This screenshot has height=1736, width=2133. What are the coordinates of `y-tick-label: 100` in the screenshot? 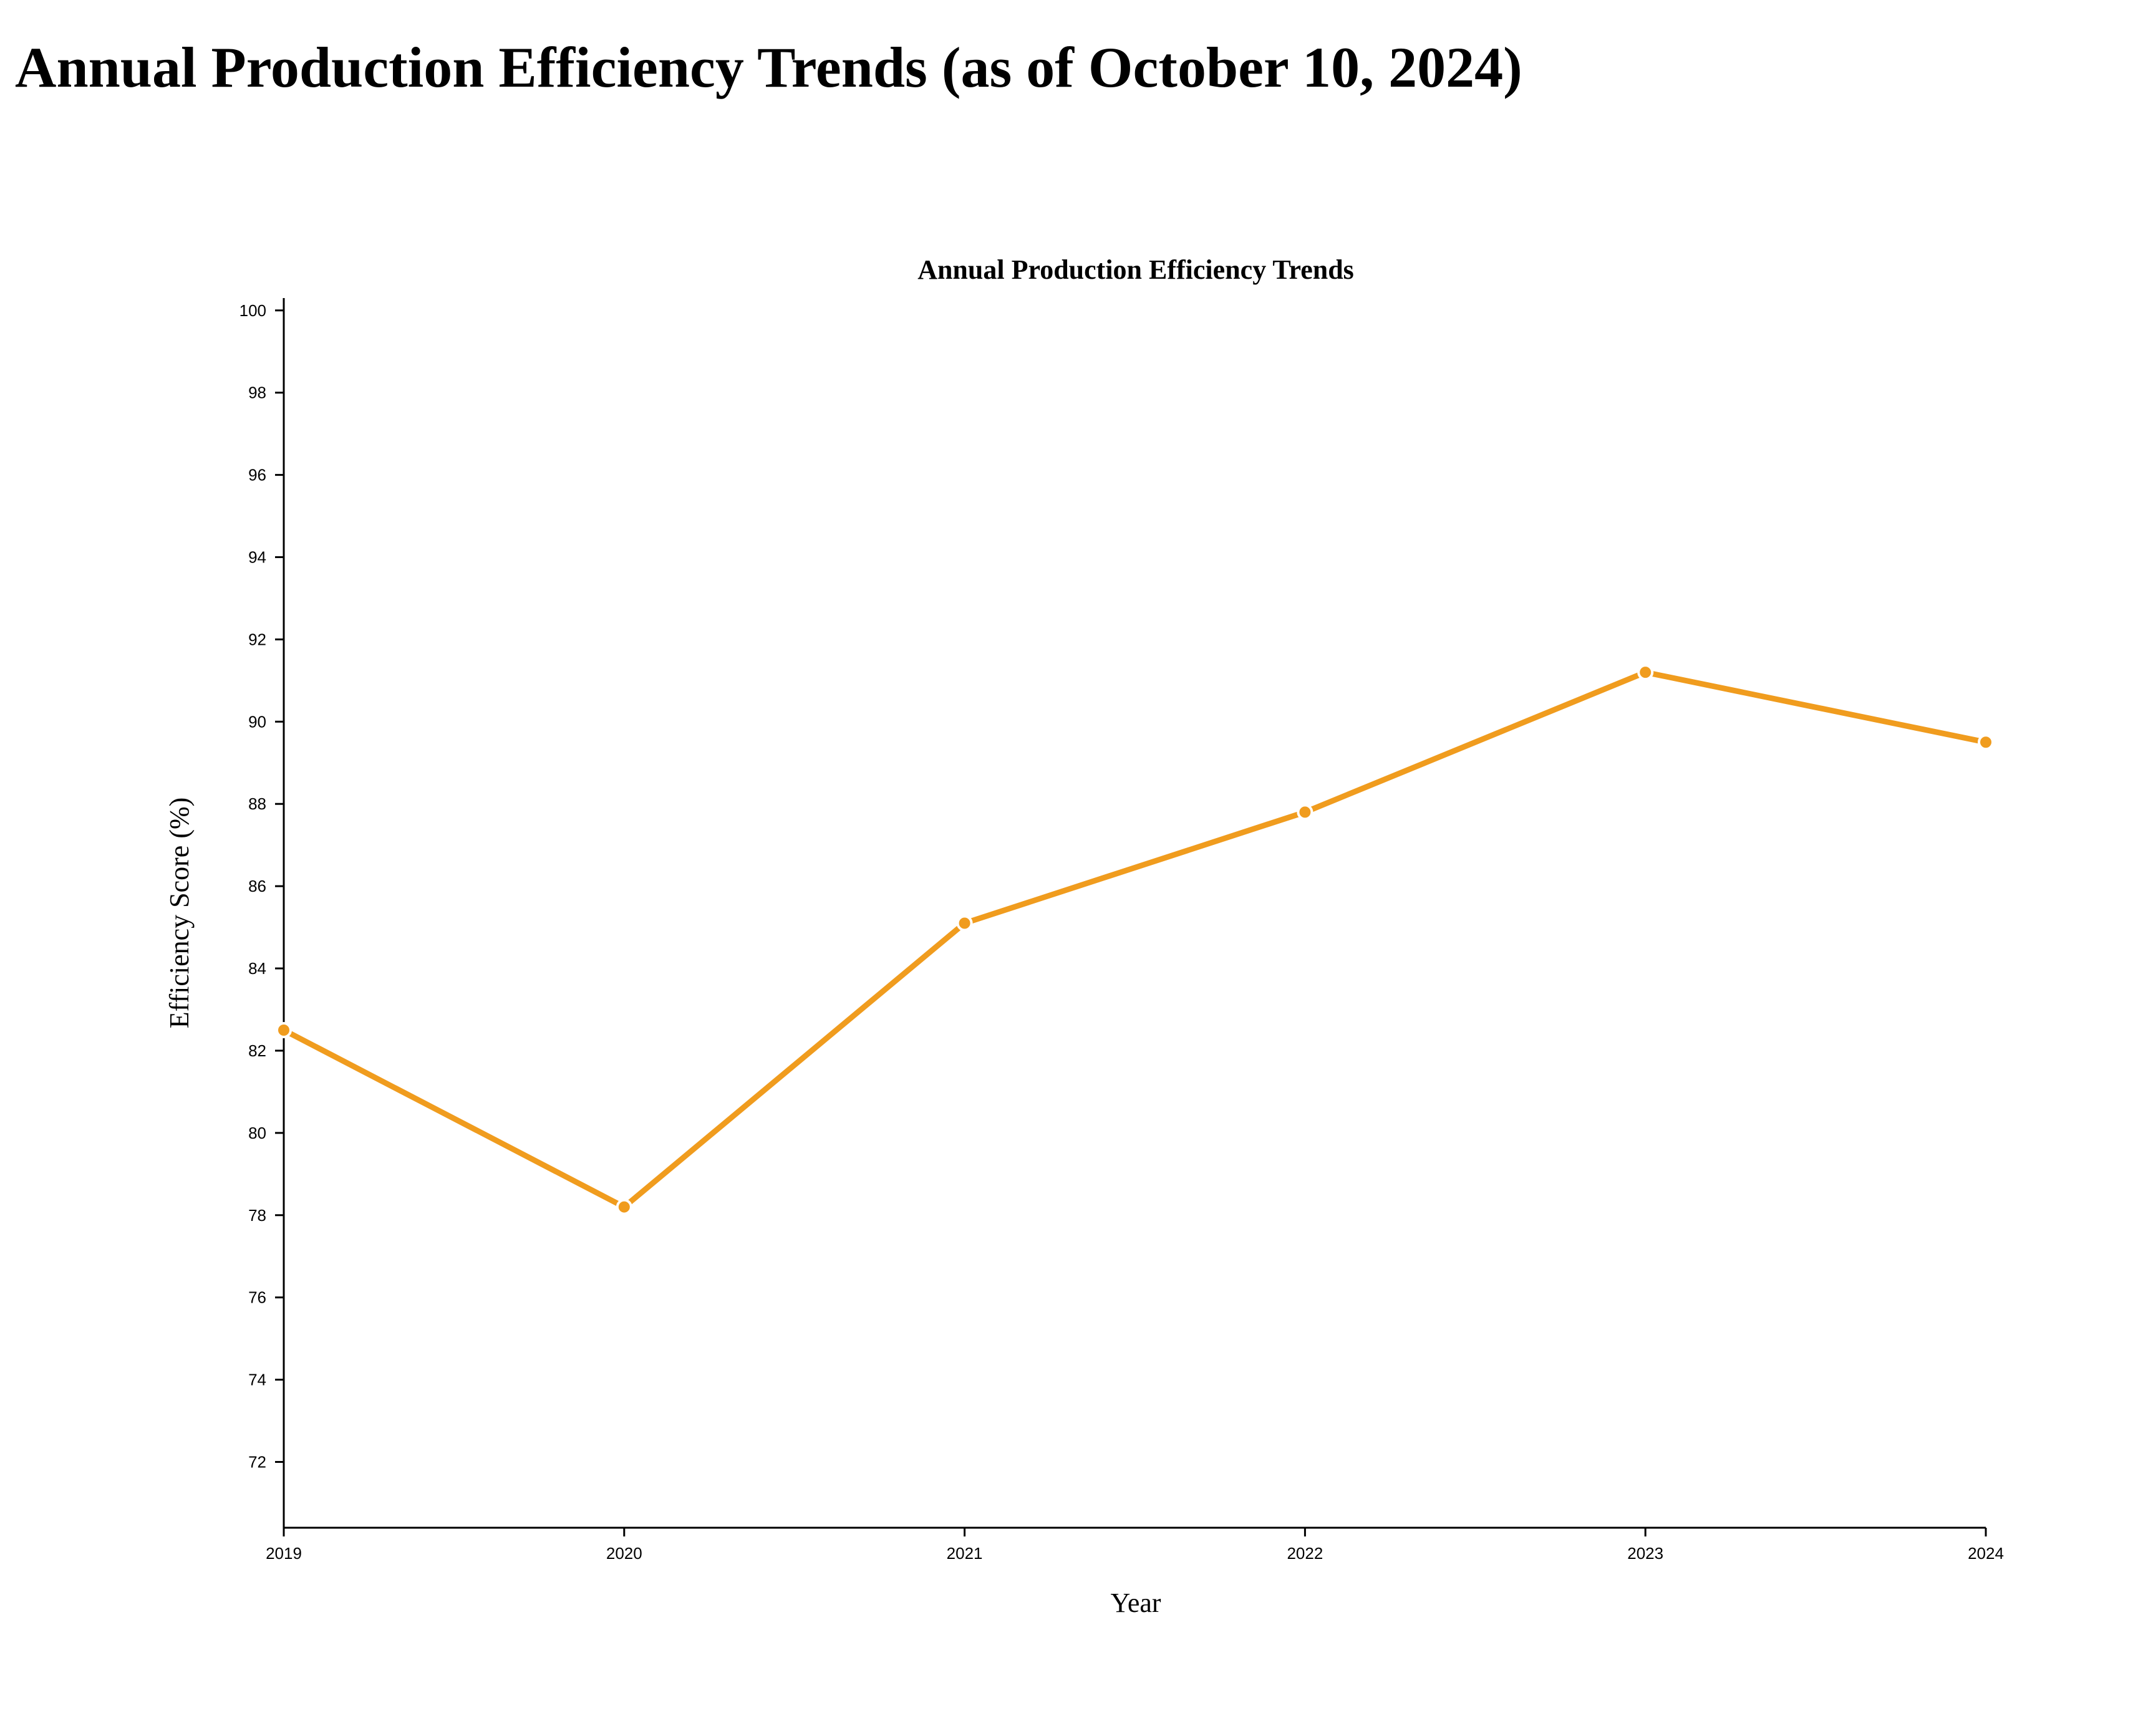 It's located at (253, 310).